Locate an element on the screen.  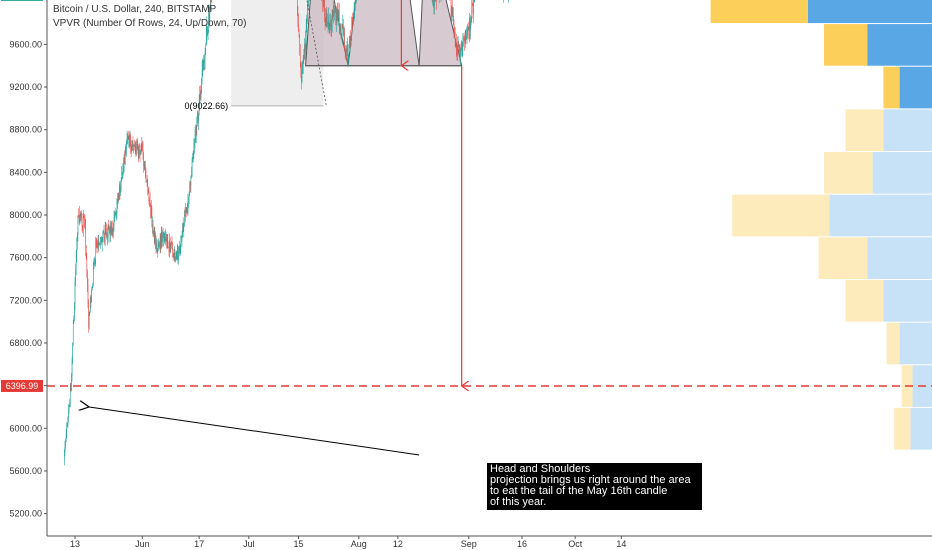
x-tick-label: 17 is located at coordinates (199, 544).